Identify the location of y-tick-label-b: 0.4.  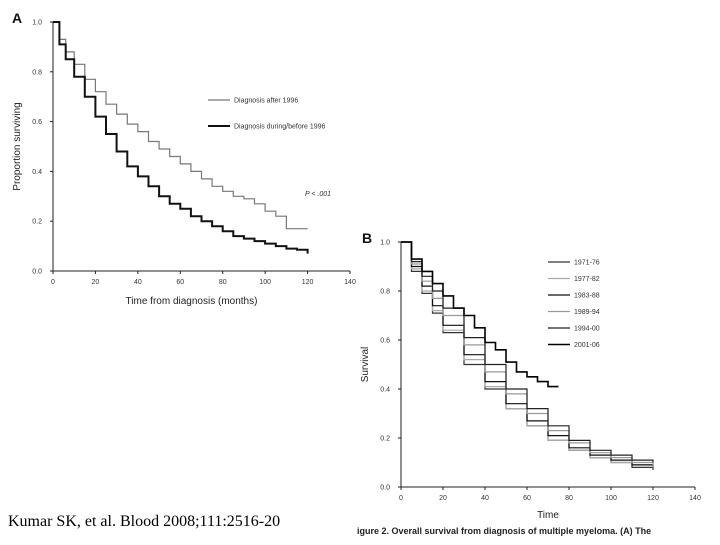
(385, 390).